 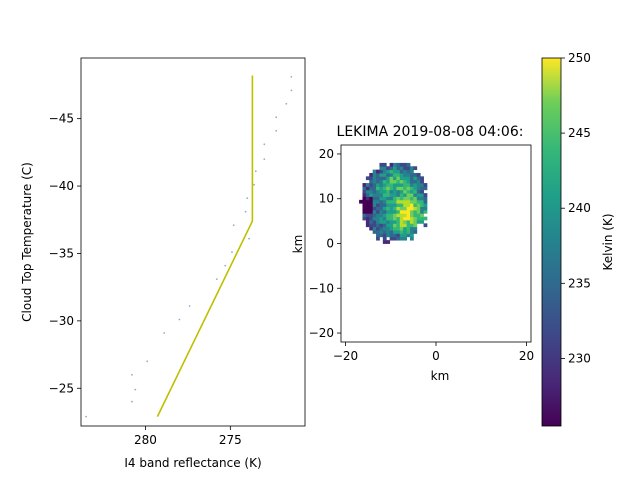 What do you see at coordinates (436, 356) in the screenshot?
I see `heatmap-x-tick-label: 0` at bounding box center [436, 356].